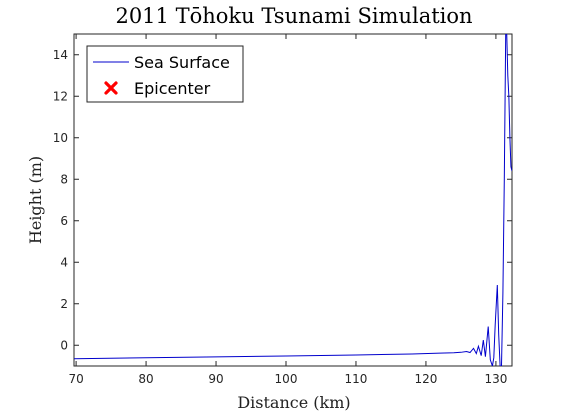  What do you see at coordinates (425, 379) in the screenshot?
I see `x-tick-label: 120` at bounding box center [425, 379].